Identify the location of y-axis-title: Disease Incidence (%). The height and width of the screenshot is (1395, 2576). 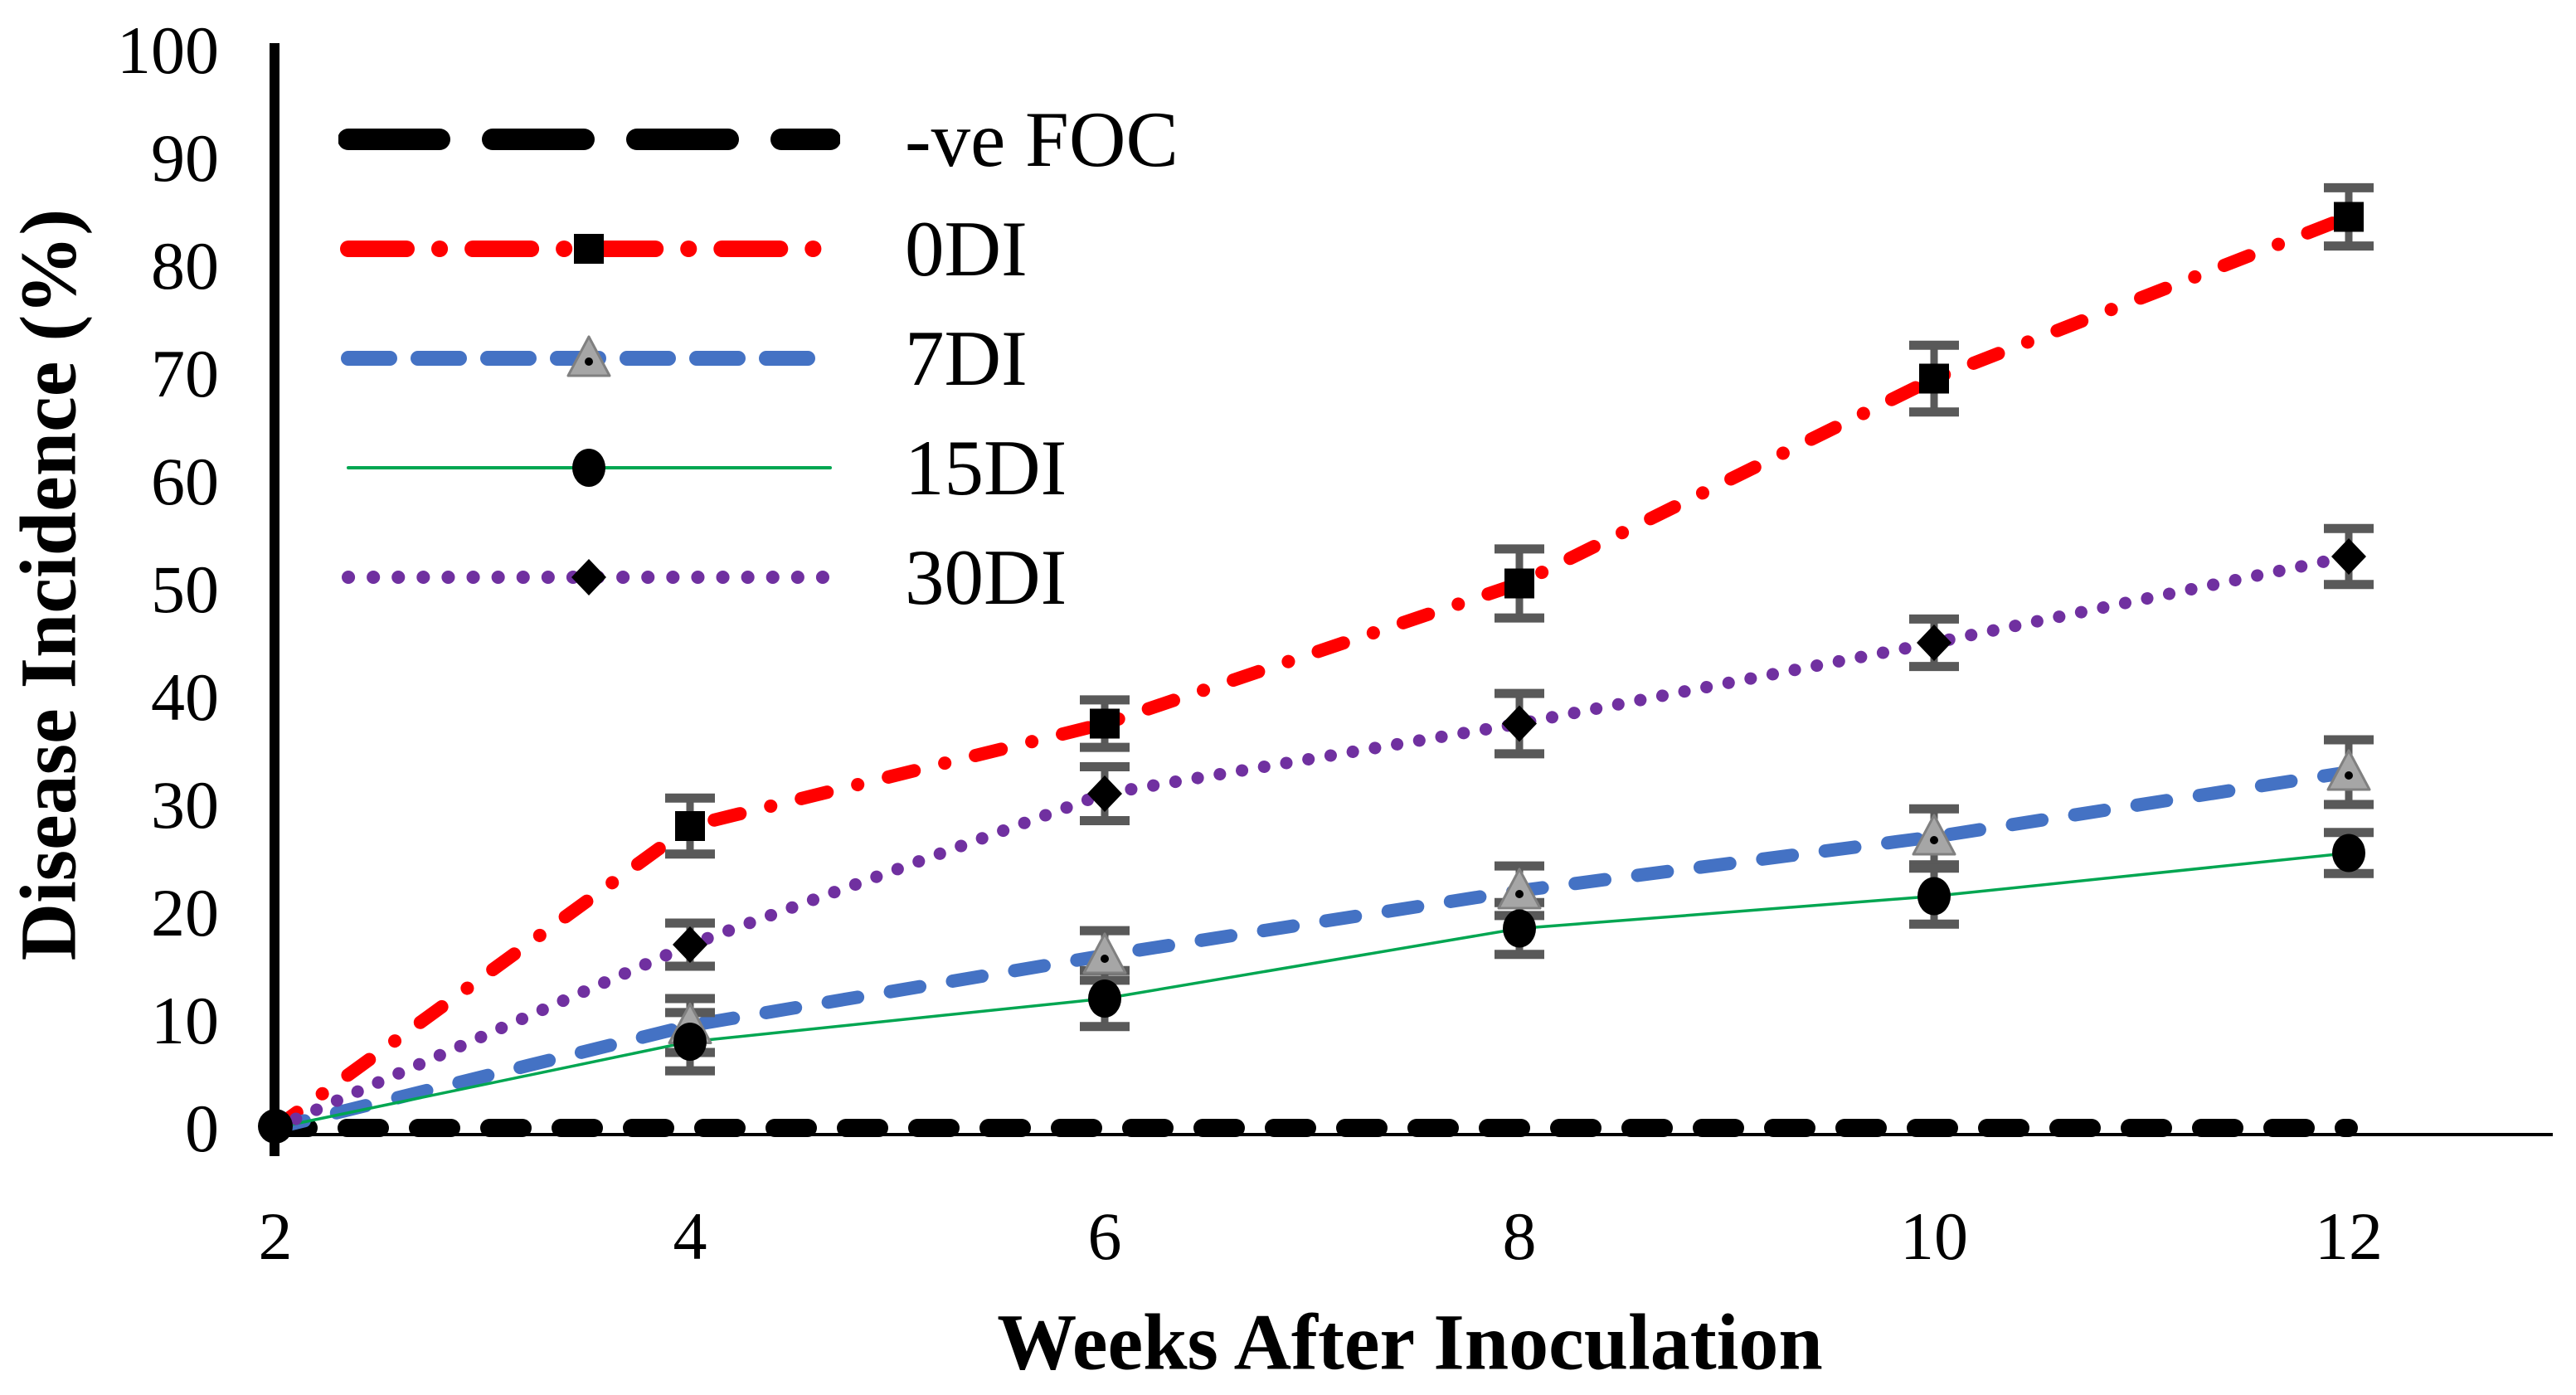
(48, 584).